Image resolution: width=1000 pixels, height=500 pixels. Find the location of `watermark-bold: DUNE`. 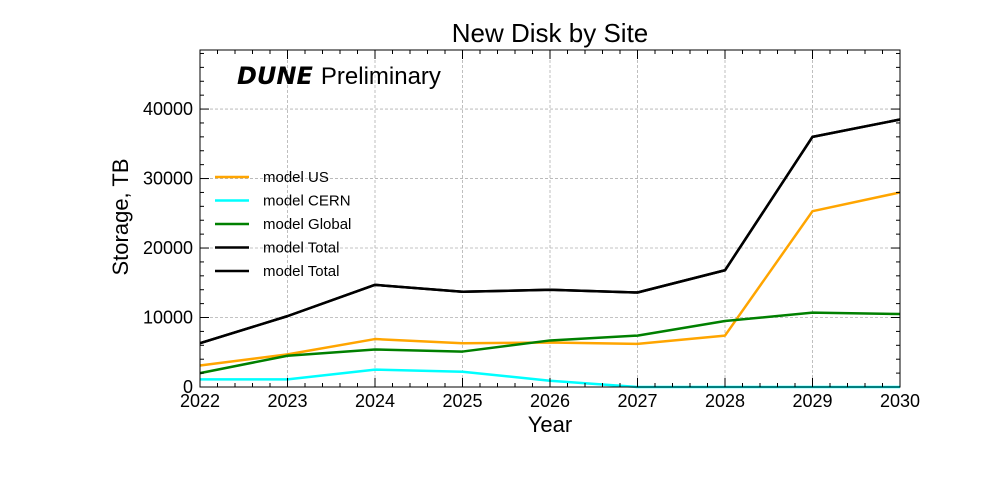

watermark-bold: DUNE is located at coordinates (275, 76).